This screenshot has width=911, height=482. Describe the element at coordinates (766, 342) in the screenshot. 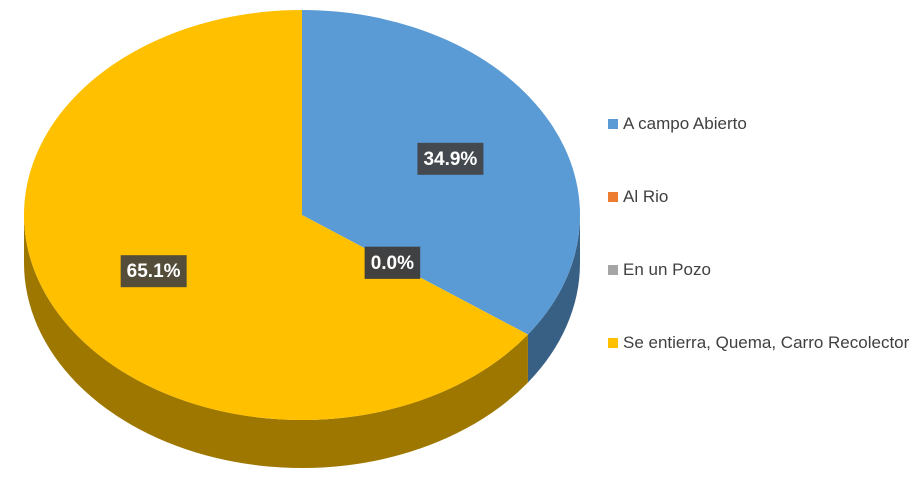

I see `legend-label: Se entierra, Quema, Carro Recolector` at that location.